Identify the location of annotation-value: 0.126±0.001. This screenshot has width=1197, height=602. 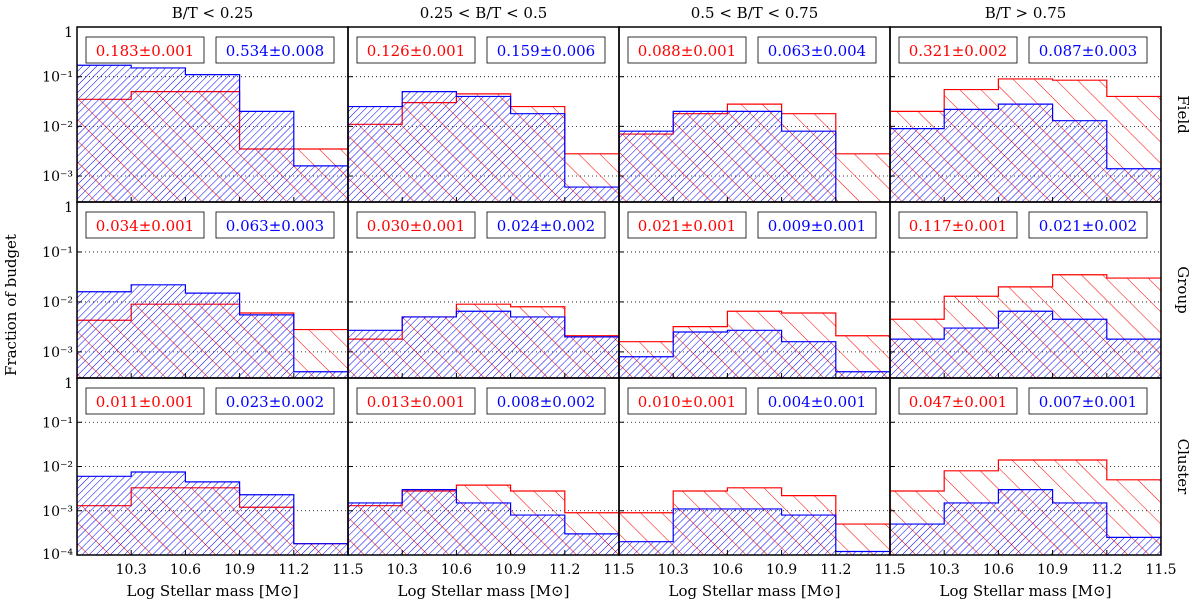
(416, 51).